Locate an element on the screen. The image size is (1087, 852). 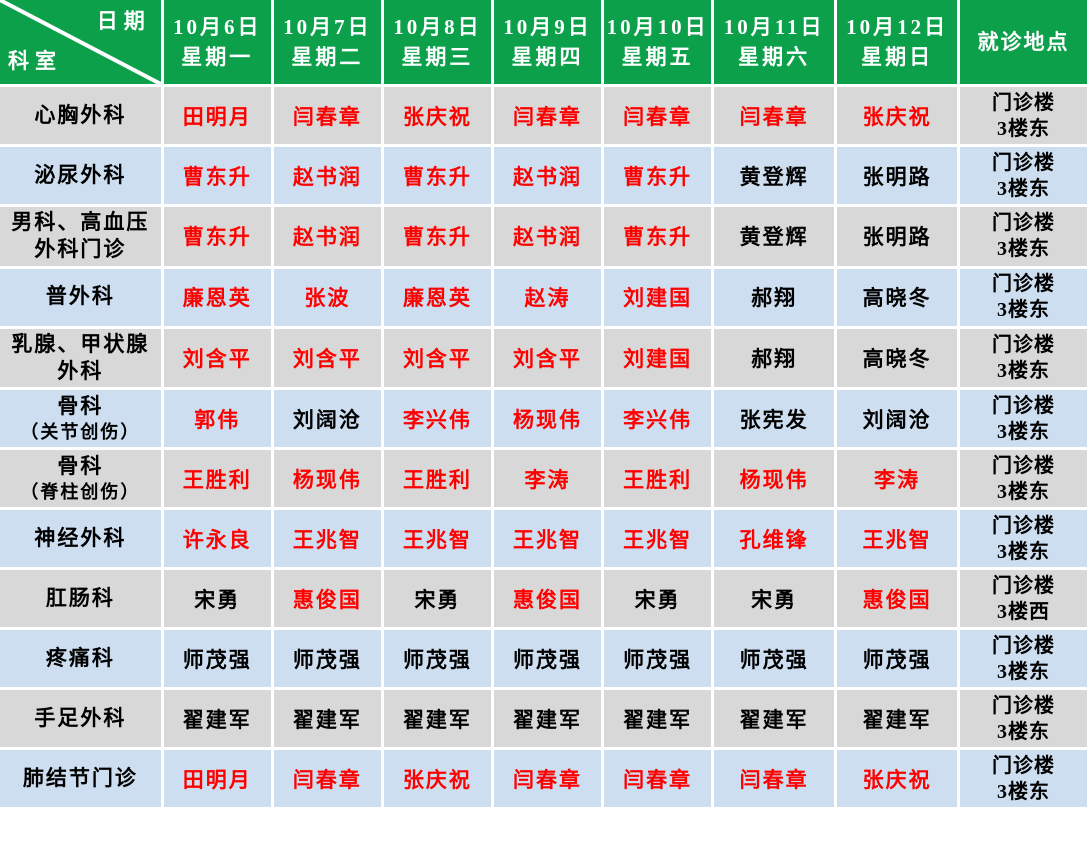
department-cell: 疼痛科 is located at coordinates (80, 659).